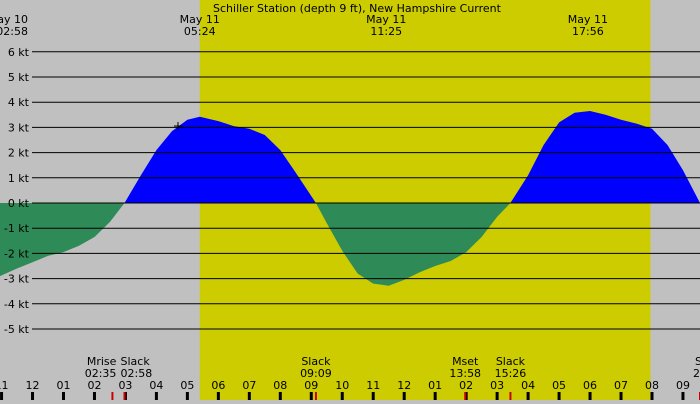 Image resolution: width=700 pixels, height=404 pixels. Describe the element at coordinates (17, 253) in the screenshot. I see `y-tick-label: -2 kt` at that location.